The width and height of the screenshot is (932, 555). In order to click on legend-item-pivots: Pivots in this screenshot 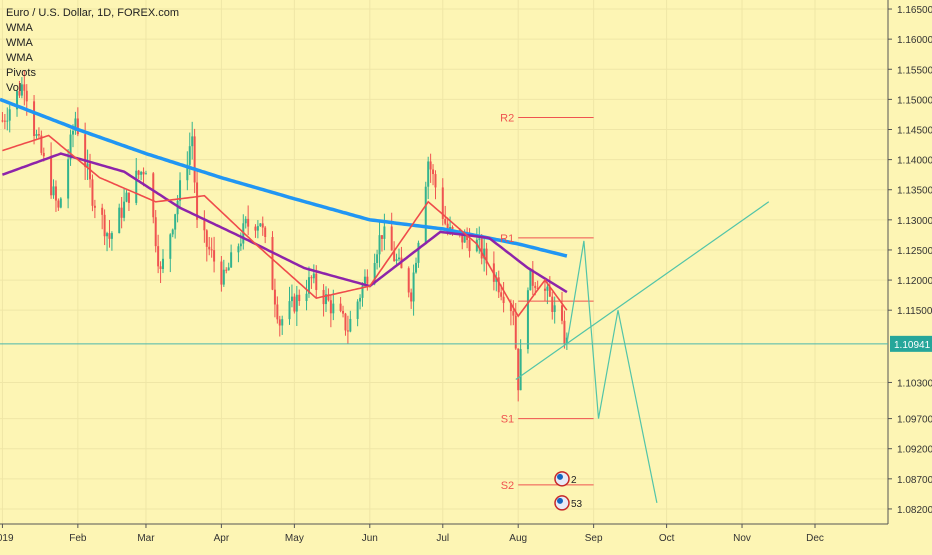, I will do `click(21, 73)`.